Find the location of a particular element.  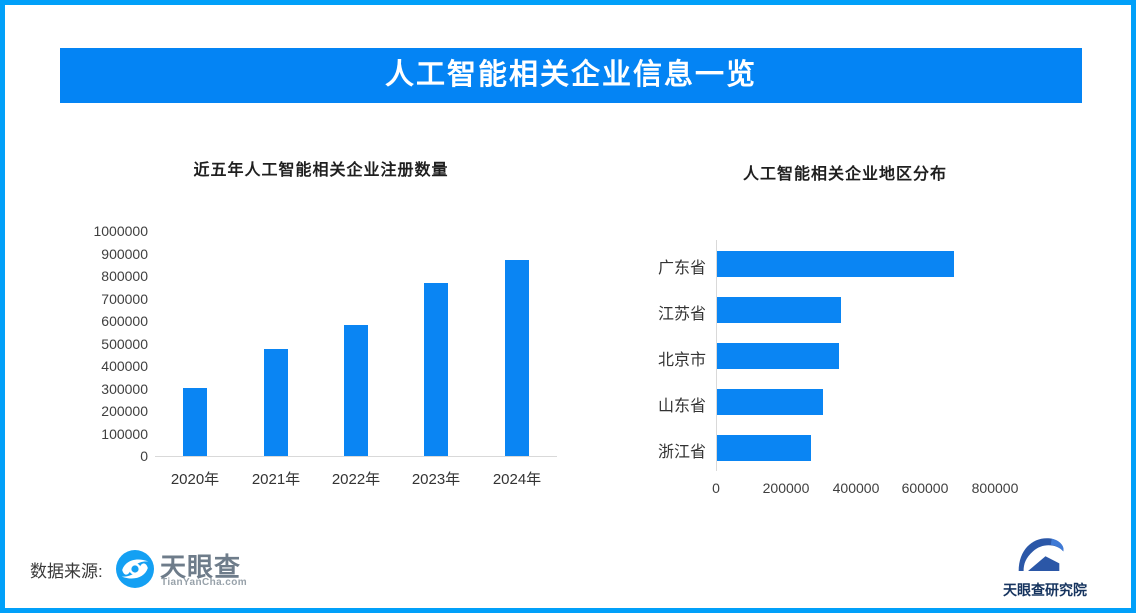

y-axis-tick-label: 0 is located at coordinates (144, 456).